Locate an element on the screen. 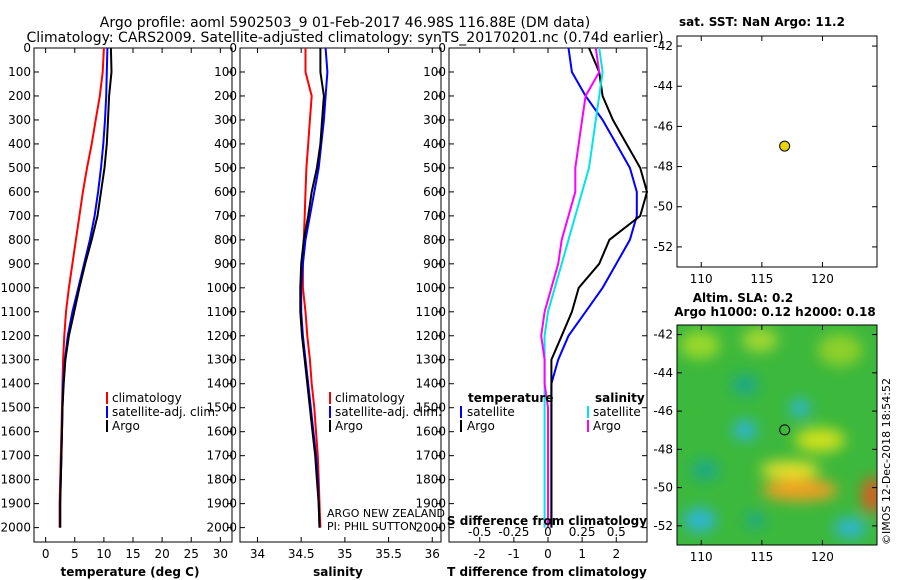 The height and width of the screenshot is (580, 900). legend-argo: Argo is located at coordinates (126, 426).